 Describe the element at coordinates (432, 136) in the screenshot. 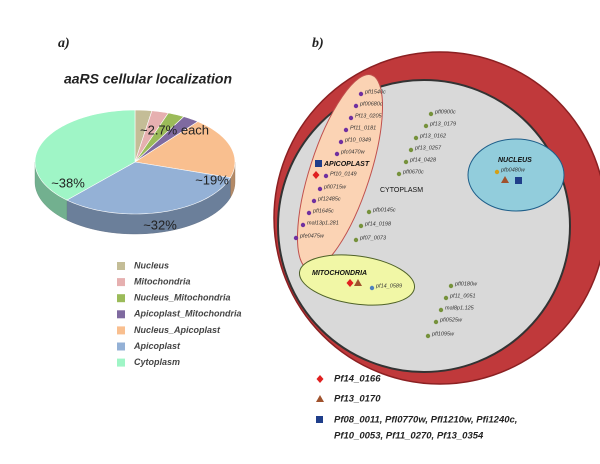

I see `gene-label: pf13_0162` at that location.